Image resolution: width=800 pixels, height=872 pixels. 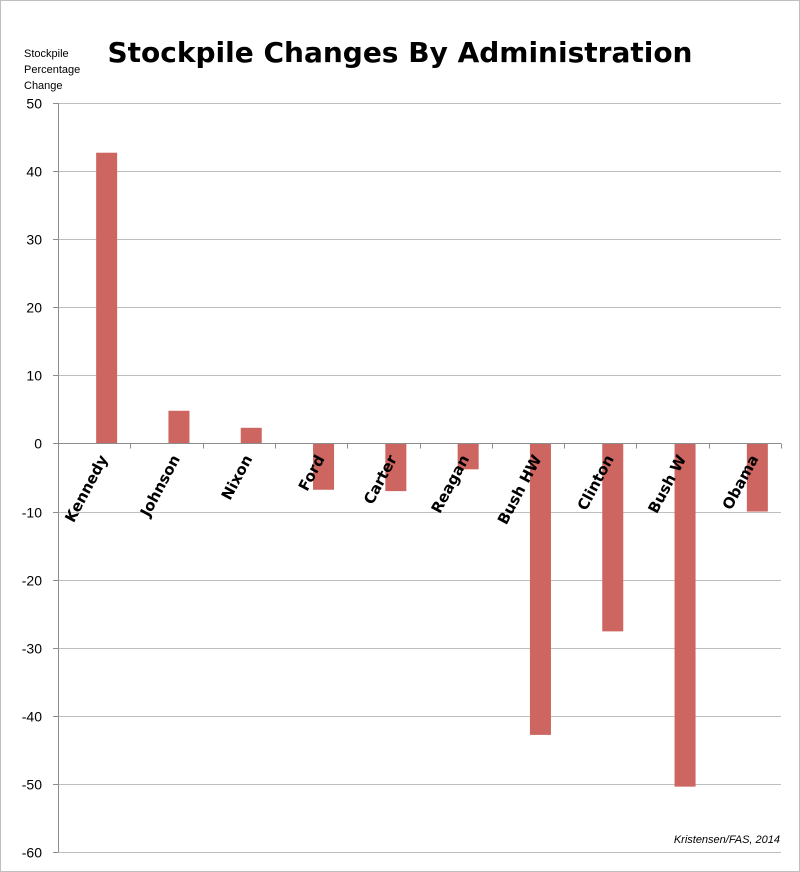 I want to click on y-tick-label: 10, so click(x=34, y=376).